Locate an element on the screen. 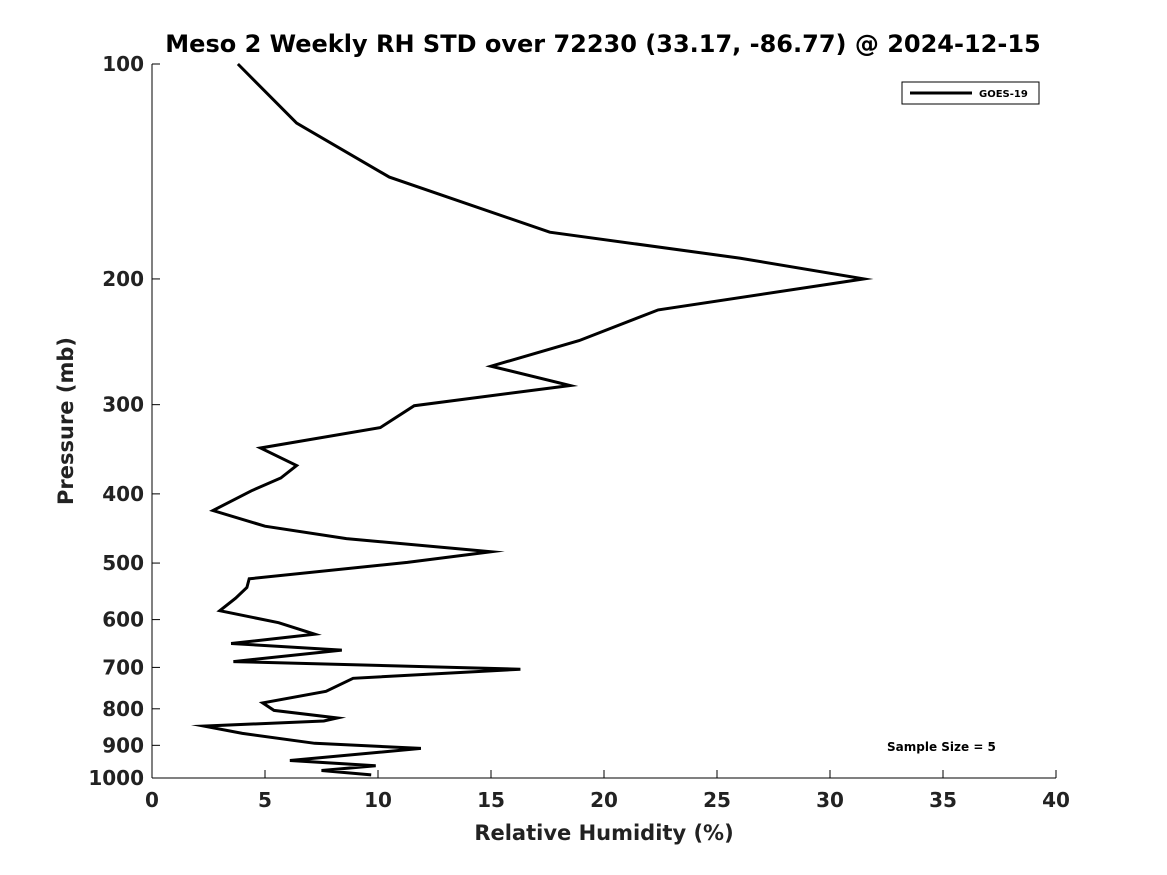  y-tick-label: 1000 is located at coordinates (116, 778).